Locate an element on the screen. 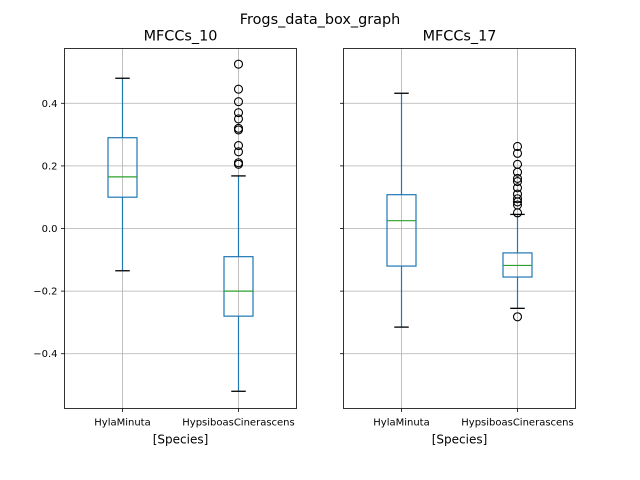 The image size is (640, 480). figure-suptitle: Frogs_data_box_graph is located at coordinates (320, 20).